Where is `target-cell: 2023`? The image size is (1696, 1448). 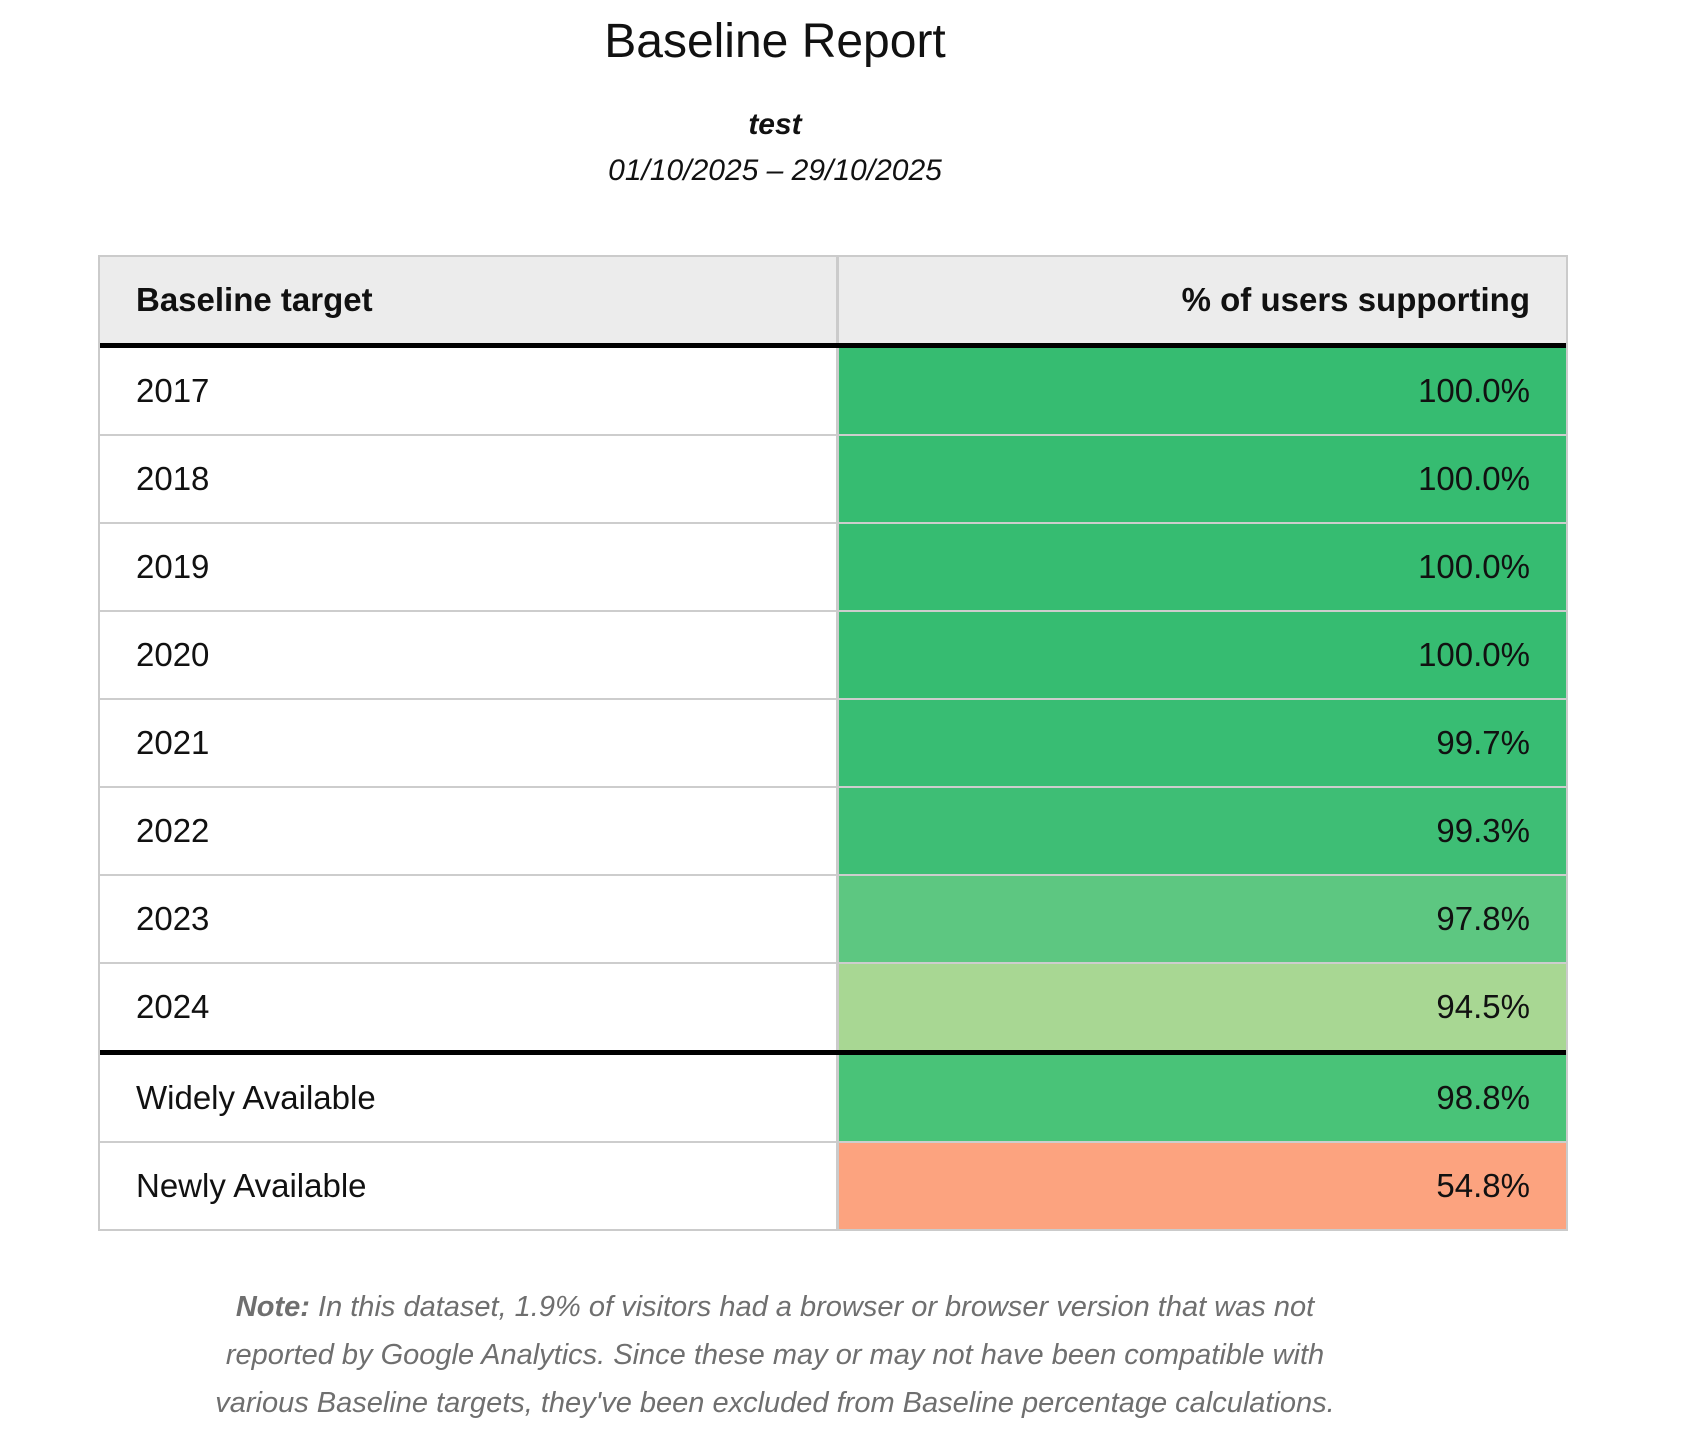 target-cell: 2023 is located at coordinates (469, 919).